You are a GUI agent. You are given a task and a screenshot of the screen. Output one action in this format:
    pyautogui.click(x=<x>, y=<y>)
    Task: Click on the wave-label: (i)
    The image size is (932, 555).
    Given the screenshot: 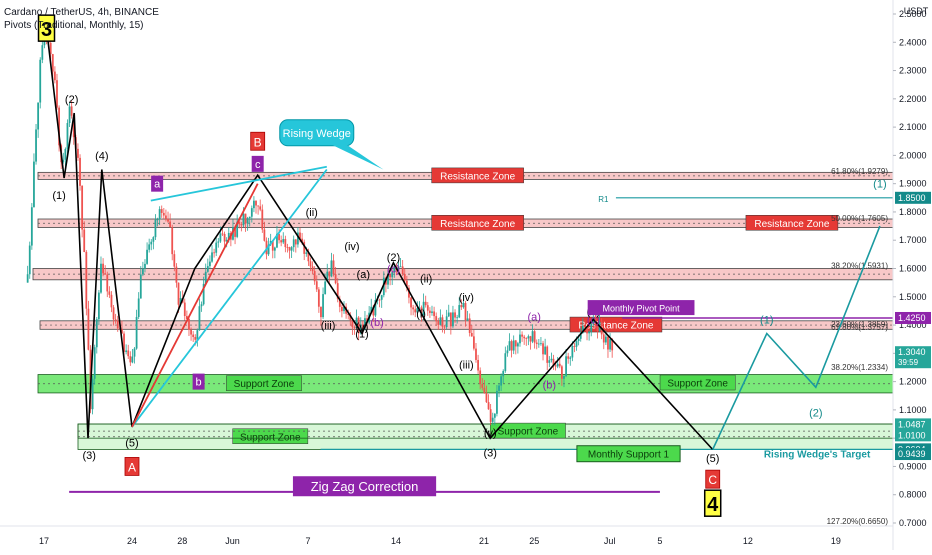 What is the action you would take?
    pyautogui.click(x=421, y=315)
    